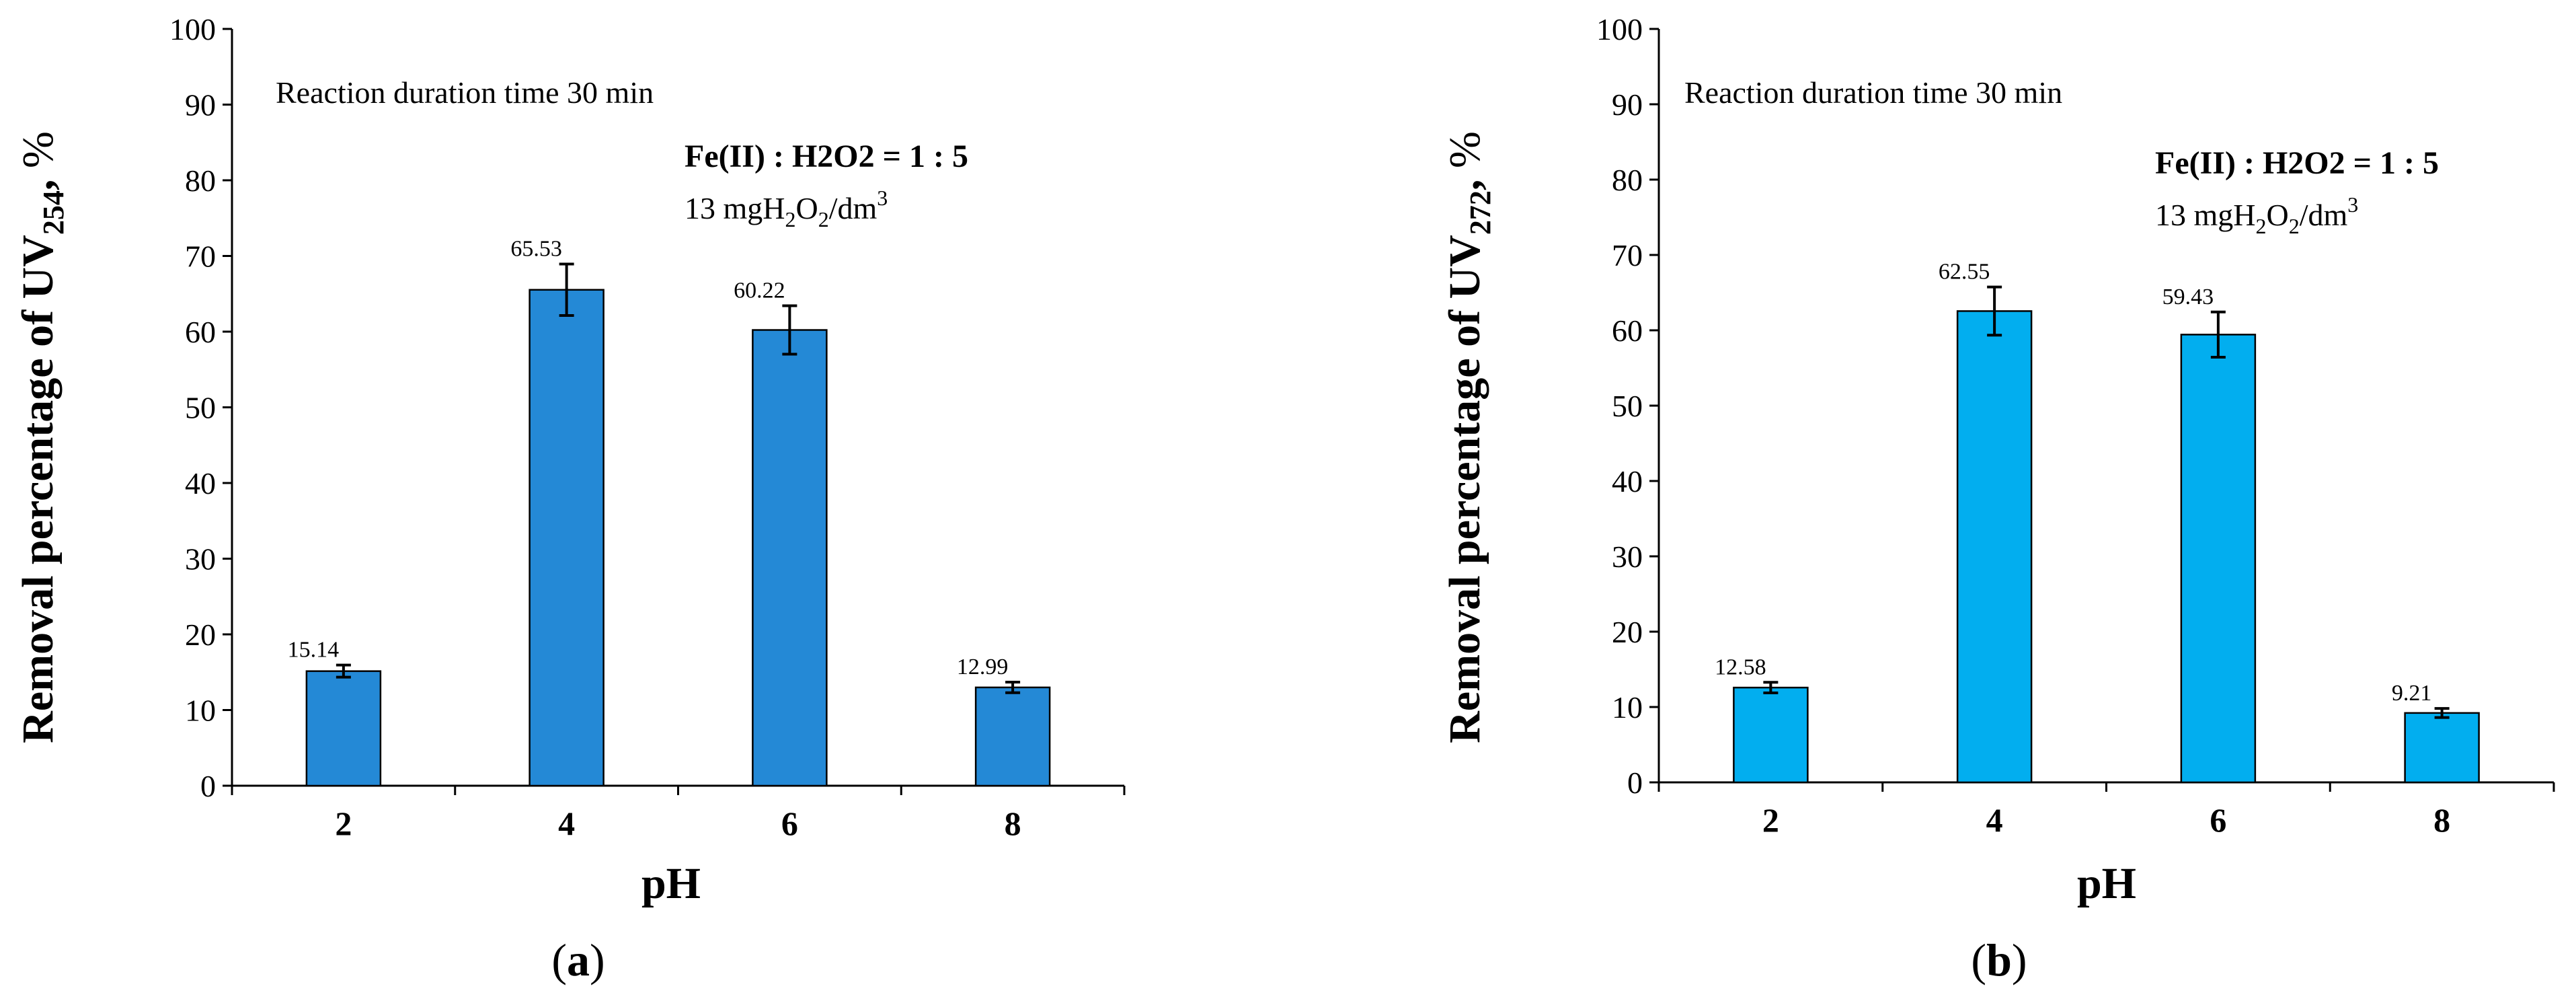  I want to click on data-label-b: 62.55, so click(1965, 272).